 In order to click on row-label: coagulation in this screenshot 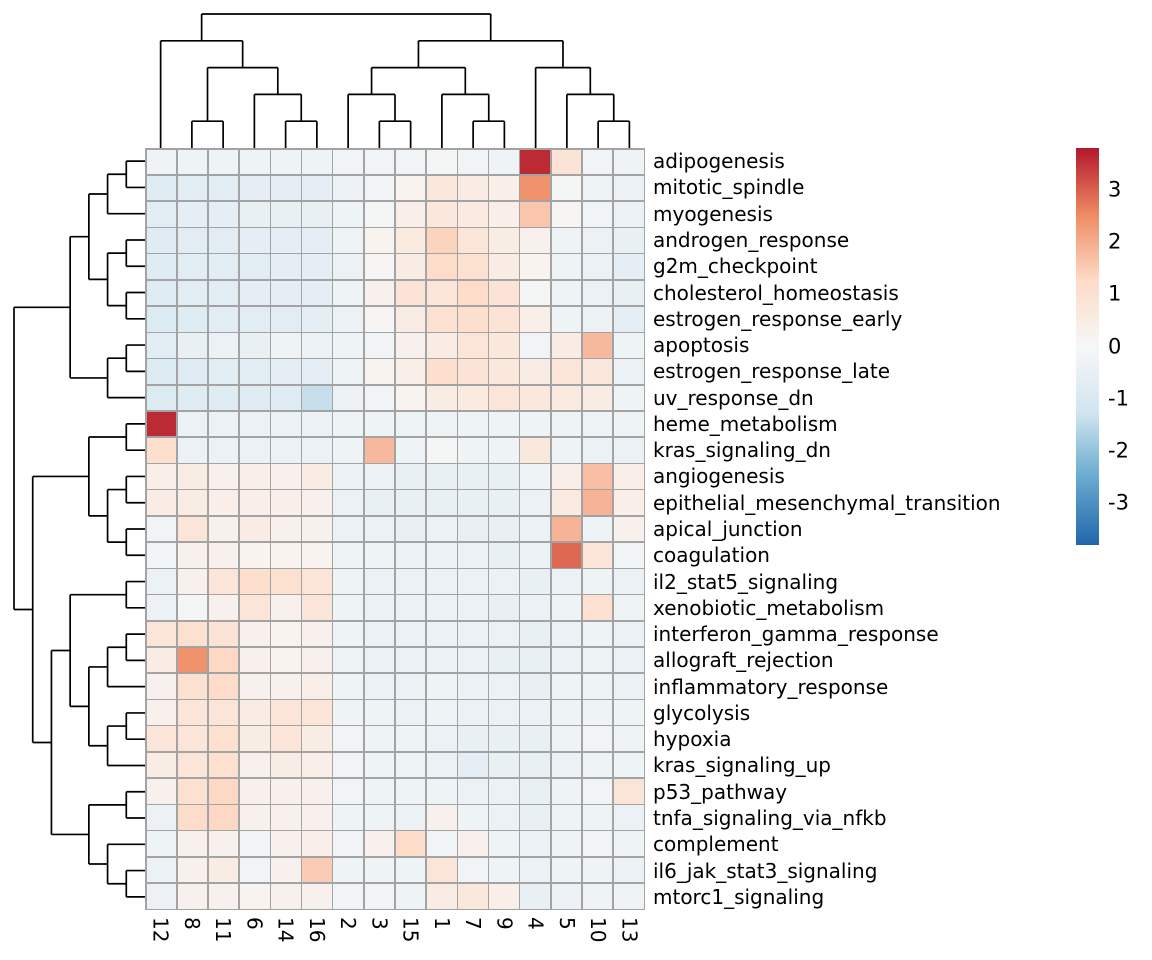, I will do `click(711, 555)`.